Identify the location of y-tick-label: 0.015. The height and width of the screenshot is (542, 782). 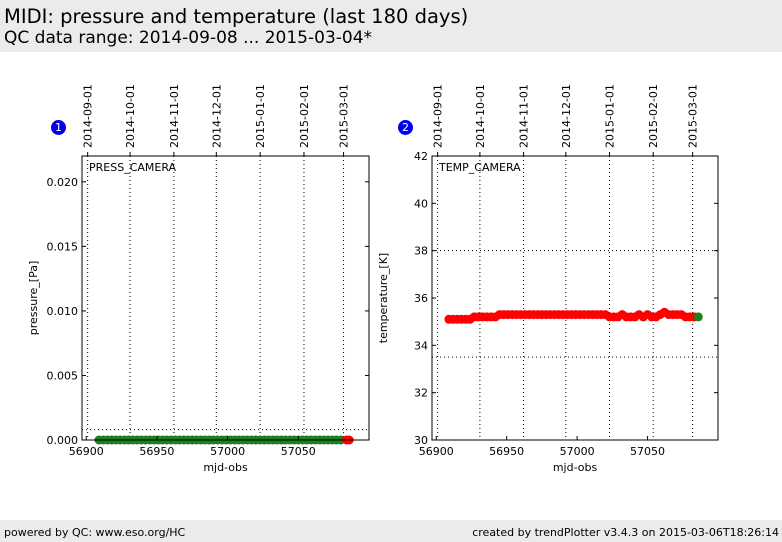
(63, 246).